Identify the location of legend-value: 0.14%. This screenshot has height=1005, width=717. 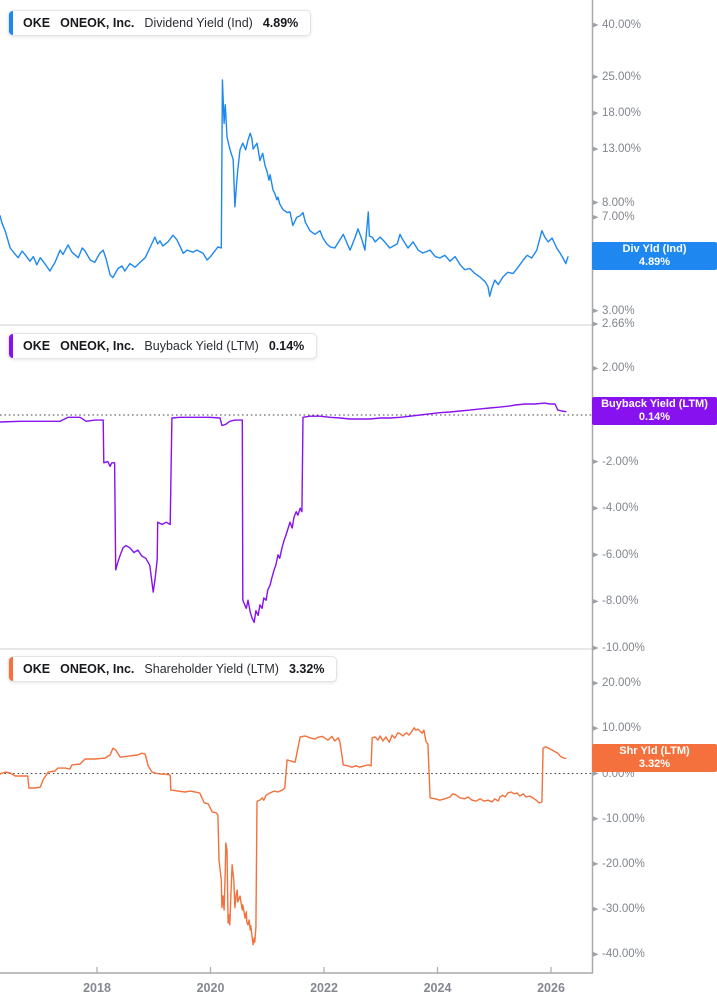
(286, 346).